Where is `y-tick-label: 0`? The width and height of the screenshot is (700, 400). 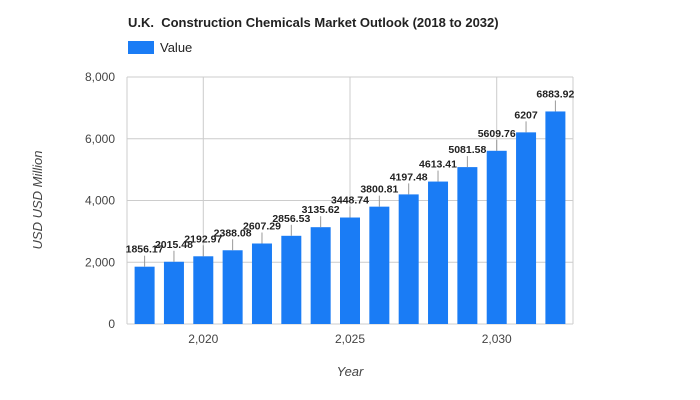 y-tick-label: 0 is located at coordinates (111, 324).